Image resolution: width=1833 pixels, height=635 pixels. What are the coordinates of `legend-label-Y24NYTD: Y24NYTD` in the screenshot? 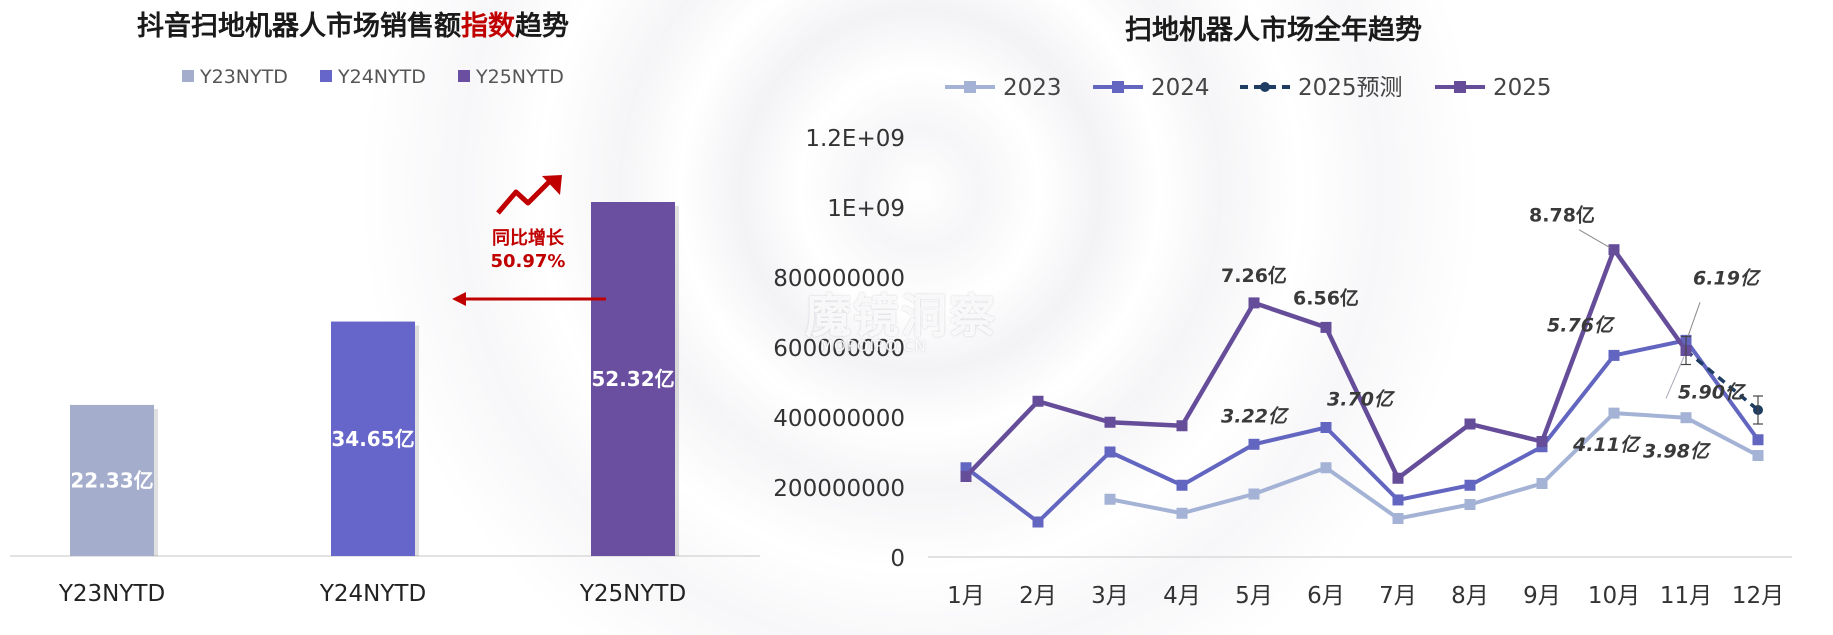 It's located at (381, 77).